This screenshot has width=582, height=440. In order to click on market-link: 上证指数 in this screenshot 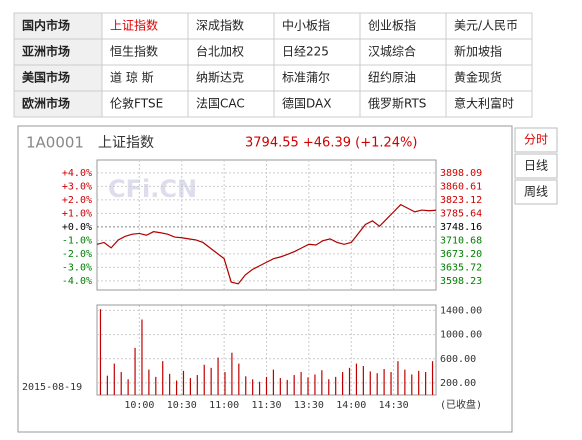, I will do `click(134, 25)`.